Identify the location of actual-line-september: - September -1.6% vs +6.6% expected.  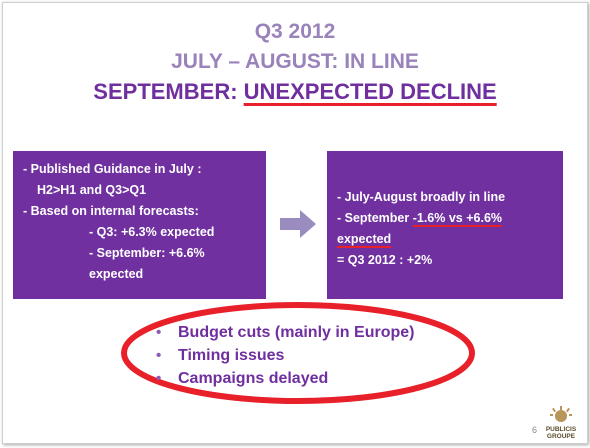
(445, 229).